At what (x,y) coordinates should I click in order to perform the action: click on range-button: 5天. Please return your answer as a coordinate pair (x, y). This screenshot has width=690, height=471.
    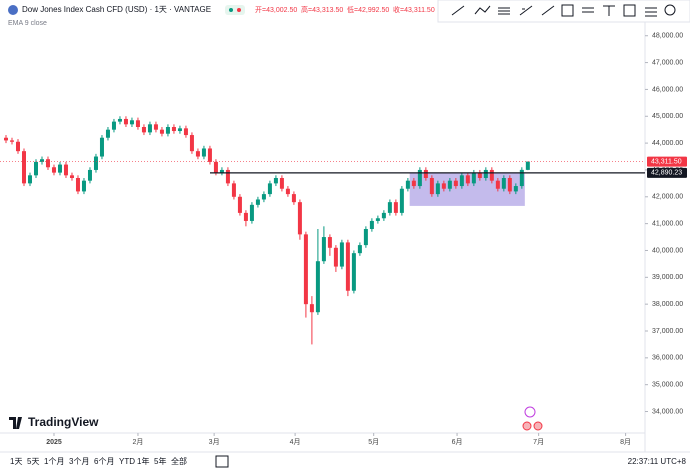
    Looking at the image, I should click on (33, 461).